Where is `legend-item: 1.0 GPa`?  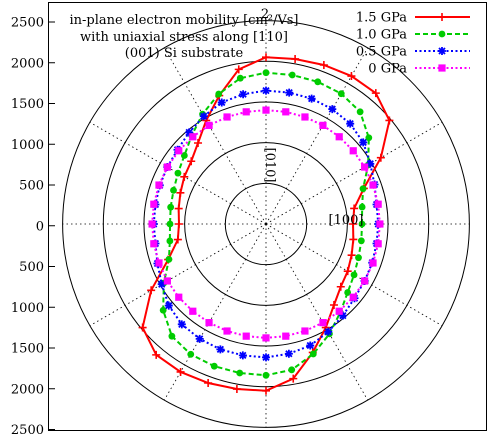 legend-item: 1.0 GPa is located at coordinates (413, 35).